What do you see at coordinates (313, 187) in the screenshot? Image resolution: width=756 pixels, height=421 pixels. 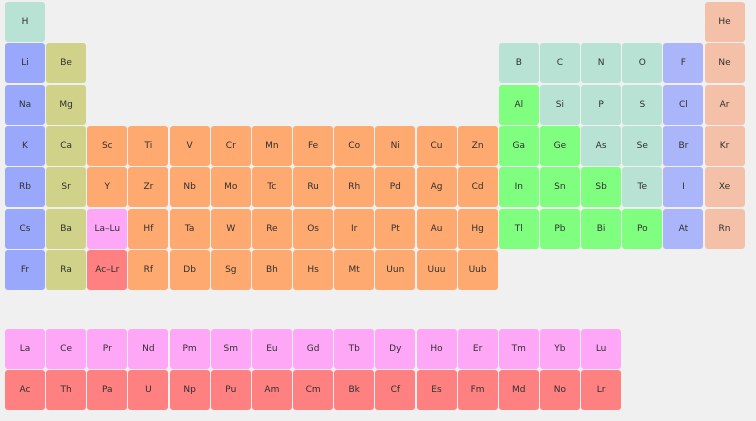 I see `element-cell-ru: Ru` at bounding box center [313, 187].